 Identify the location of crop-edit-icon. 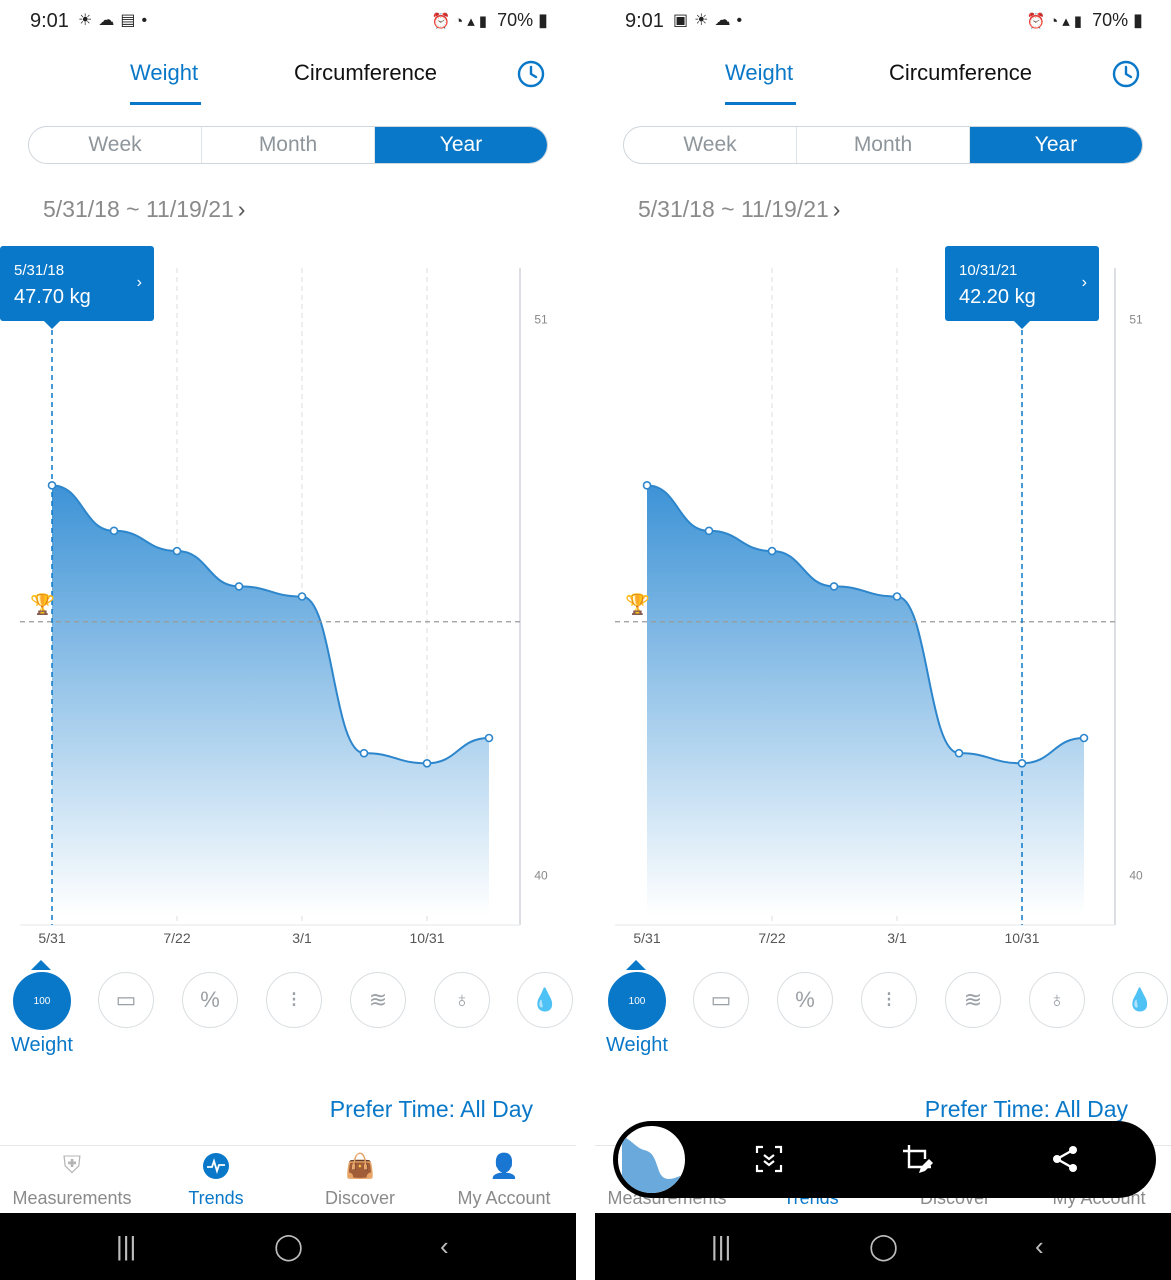
(917, 1159).